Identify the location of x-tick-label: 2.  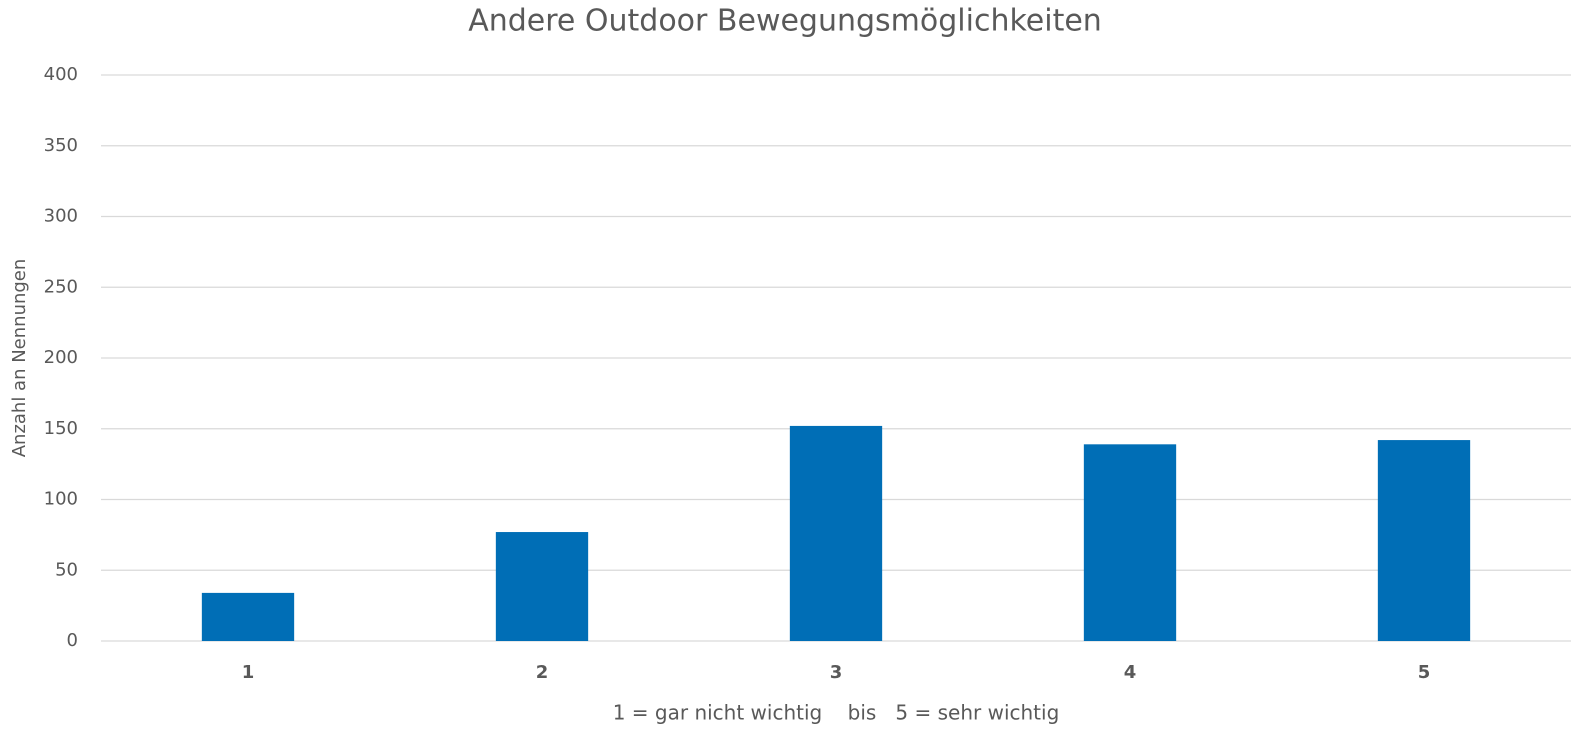
(542, 672).